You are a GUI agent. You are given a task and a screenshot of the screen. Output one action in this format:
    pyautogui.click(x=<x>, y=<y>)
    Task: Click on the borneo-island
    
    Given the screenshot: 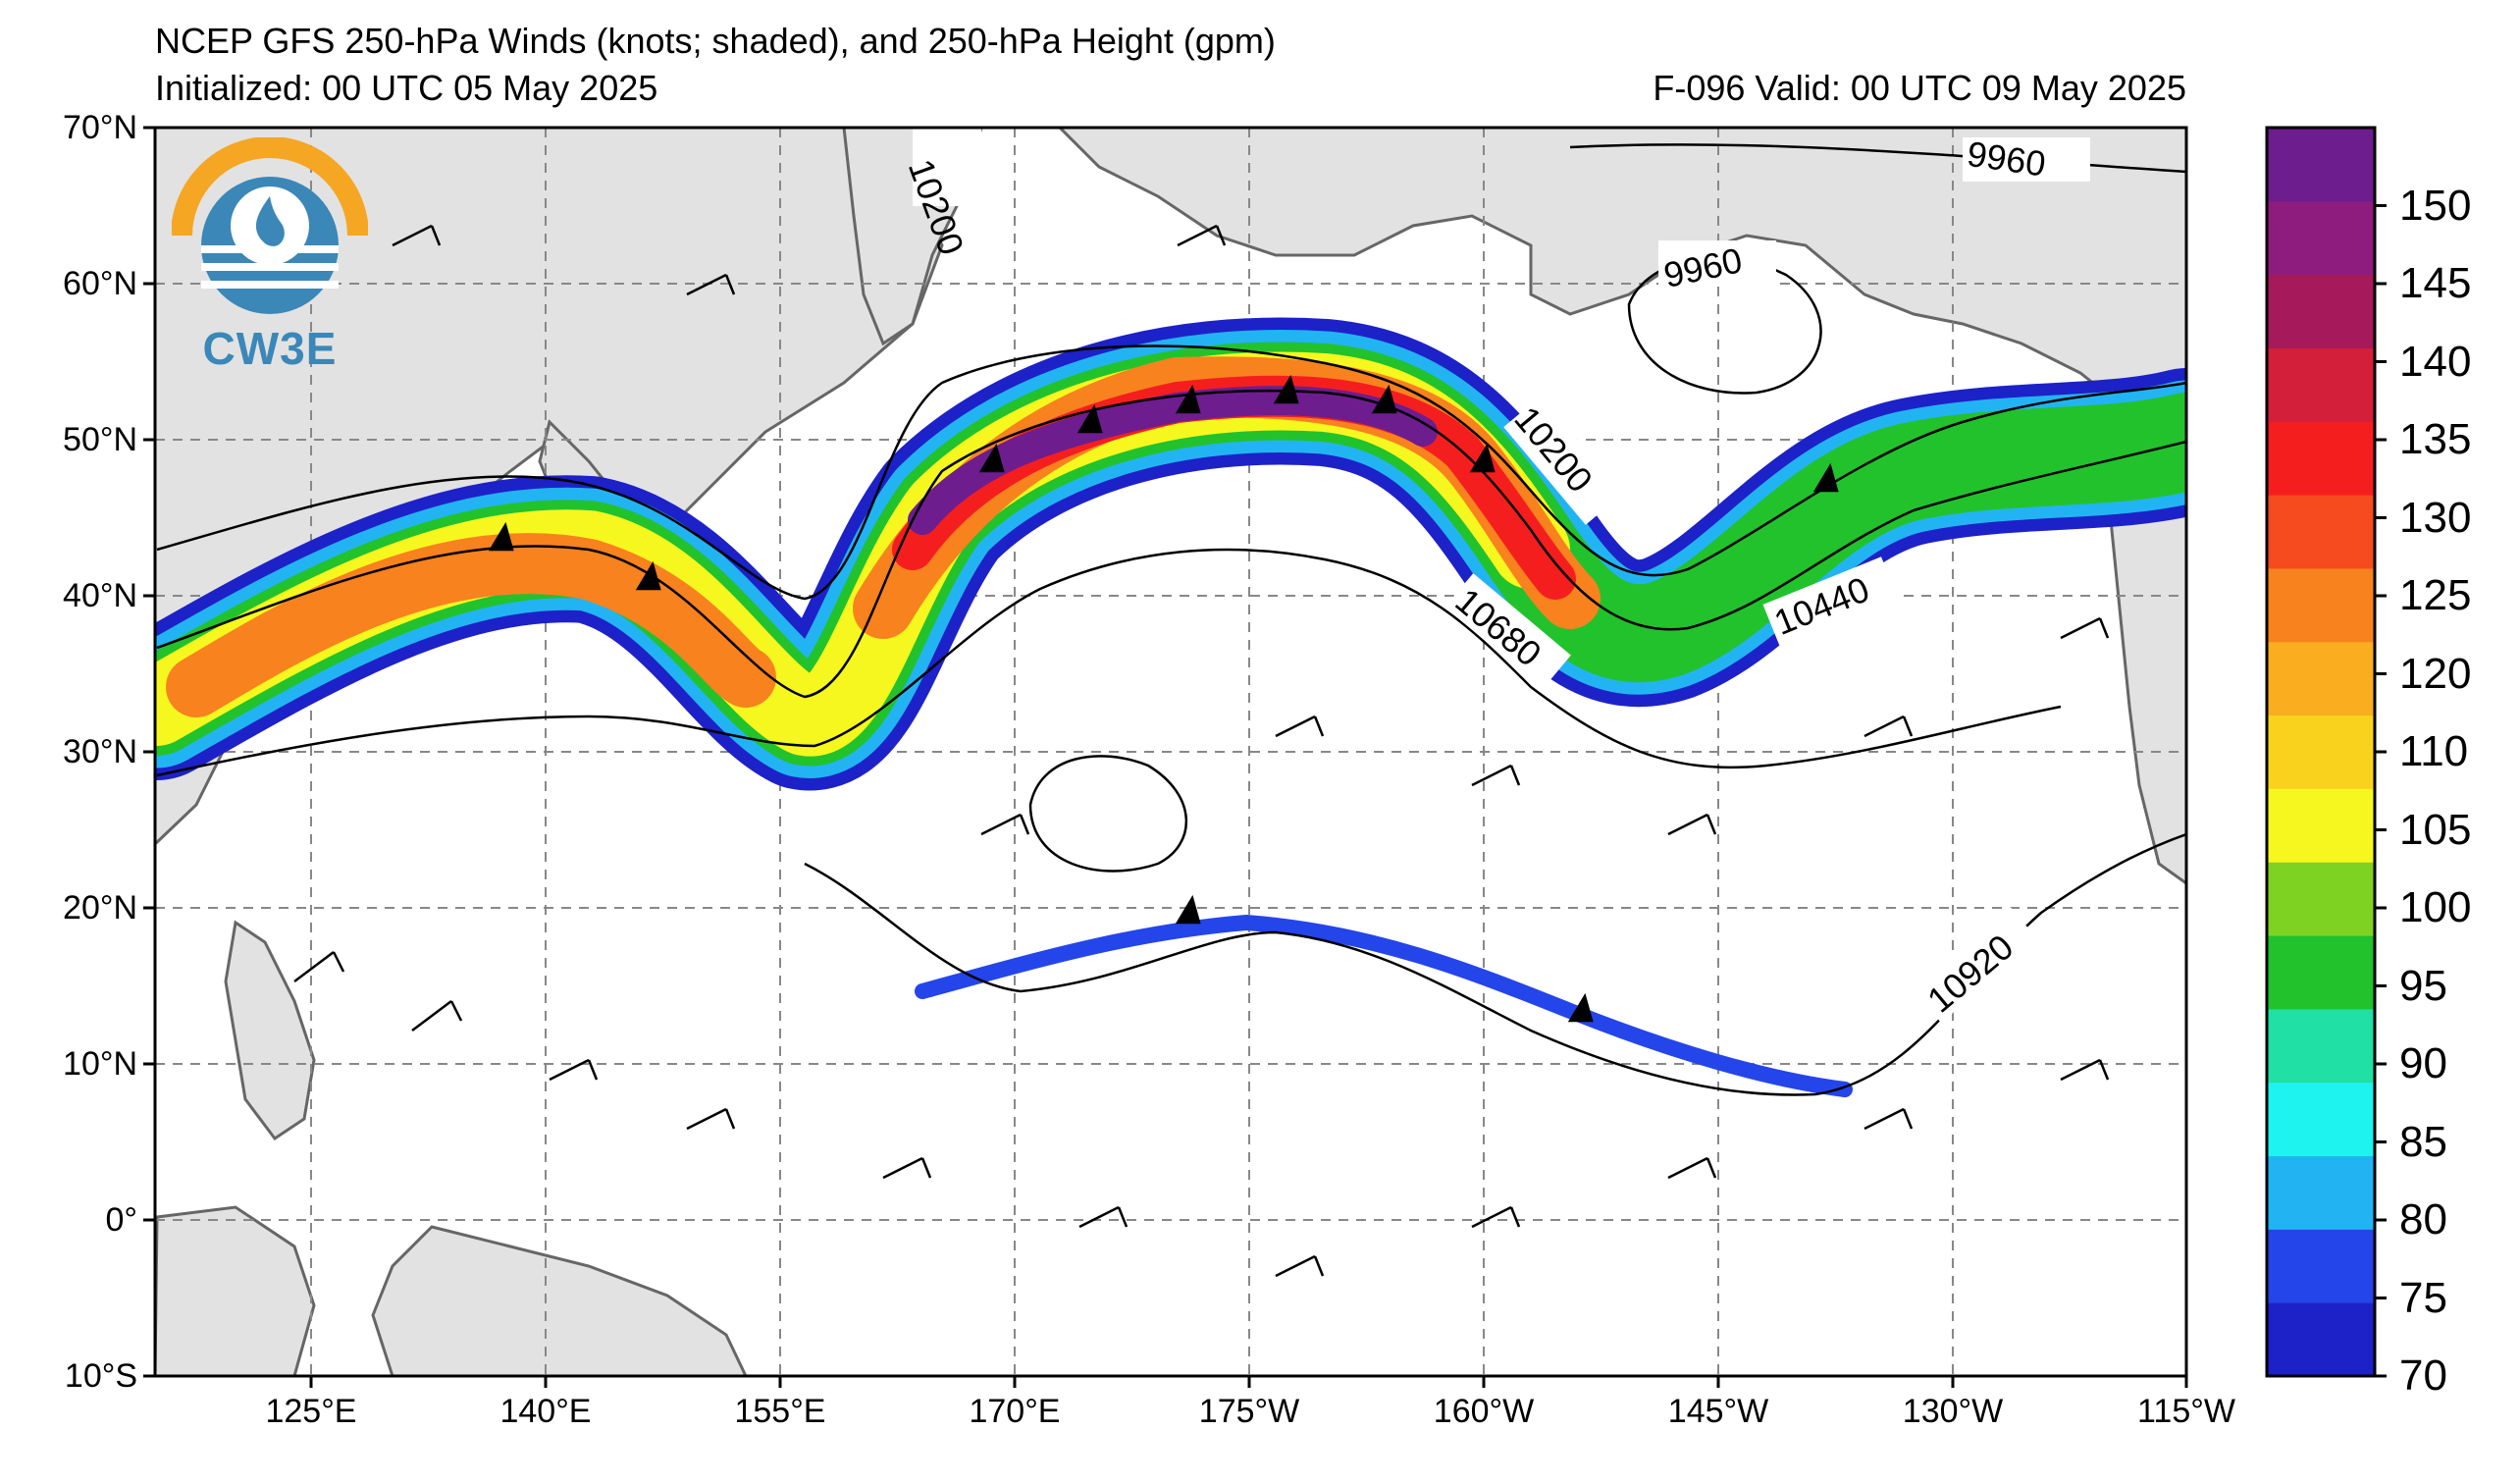 What is the action you would take?
    pyautogui.click(x=235, y=1290)
    